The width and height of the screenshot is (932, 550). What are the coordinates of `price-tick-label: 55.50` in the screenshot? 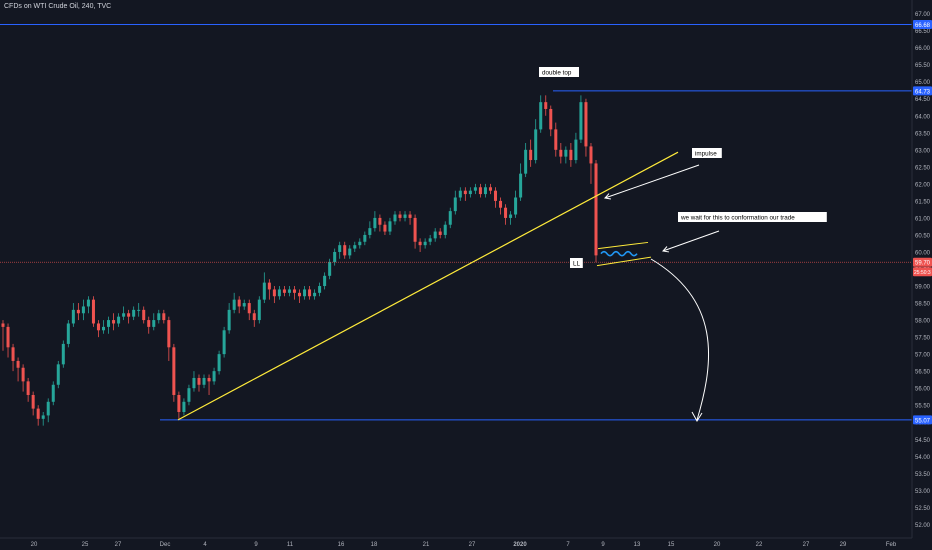 It's located at (923, 407).